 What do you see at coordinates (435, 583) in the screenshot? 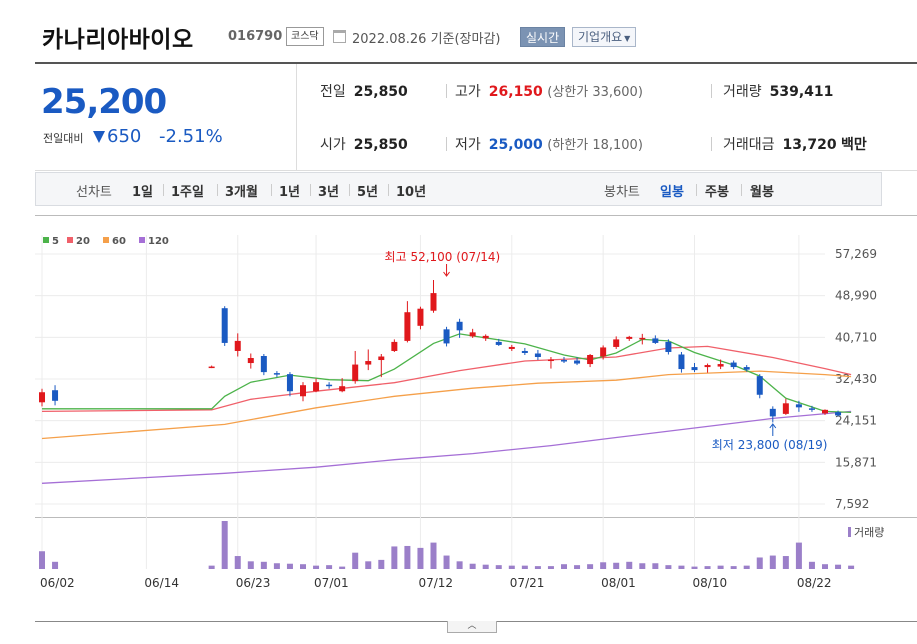
I see `x-tick-label: 07/12` at bounding box center [435, 583].